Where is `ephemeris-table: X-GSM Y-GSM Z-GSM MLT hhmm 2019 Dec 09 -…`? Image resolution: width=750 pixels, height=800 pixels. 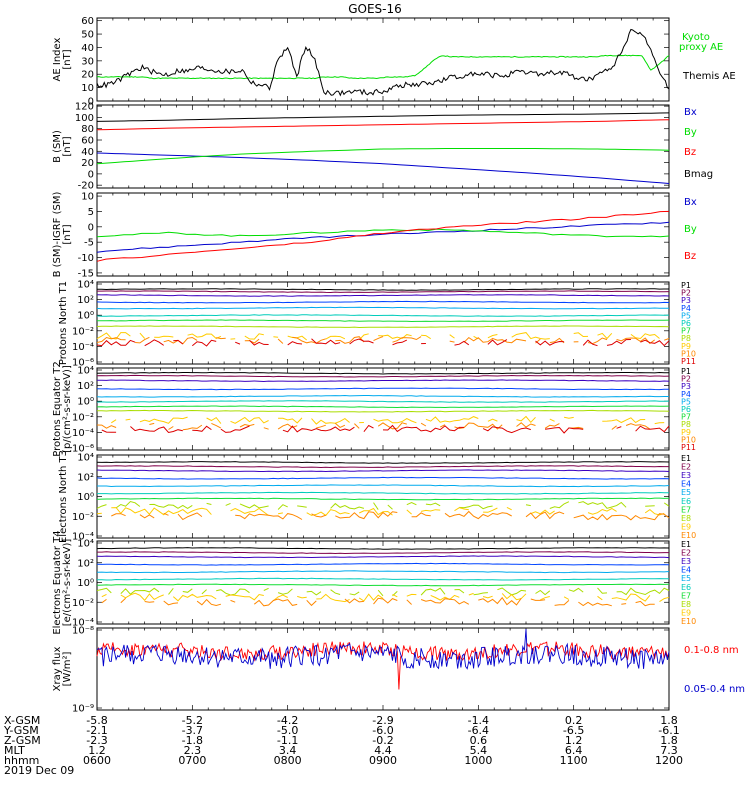
ephemeris-table: X-GSM Y-GSM Z-GSM MLT hhmm 2019 Dec 09 -… is located at coordinates (374, 755).